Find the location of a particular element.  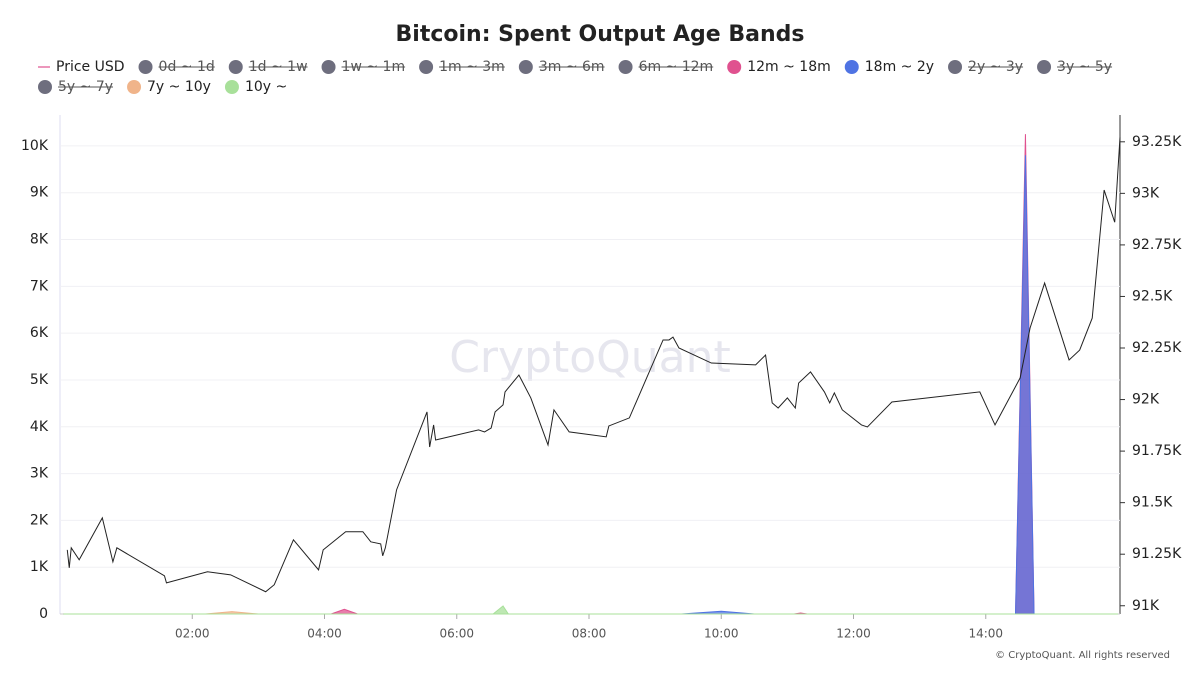

x-tick-label: 10:00 is located at coordinates (721, 634).